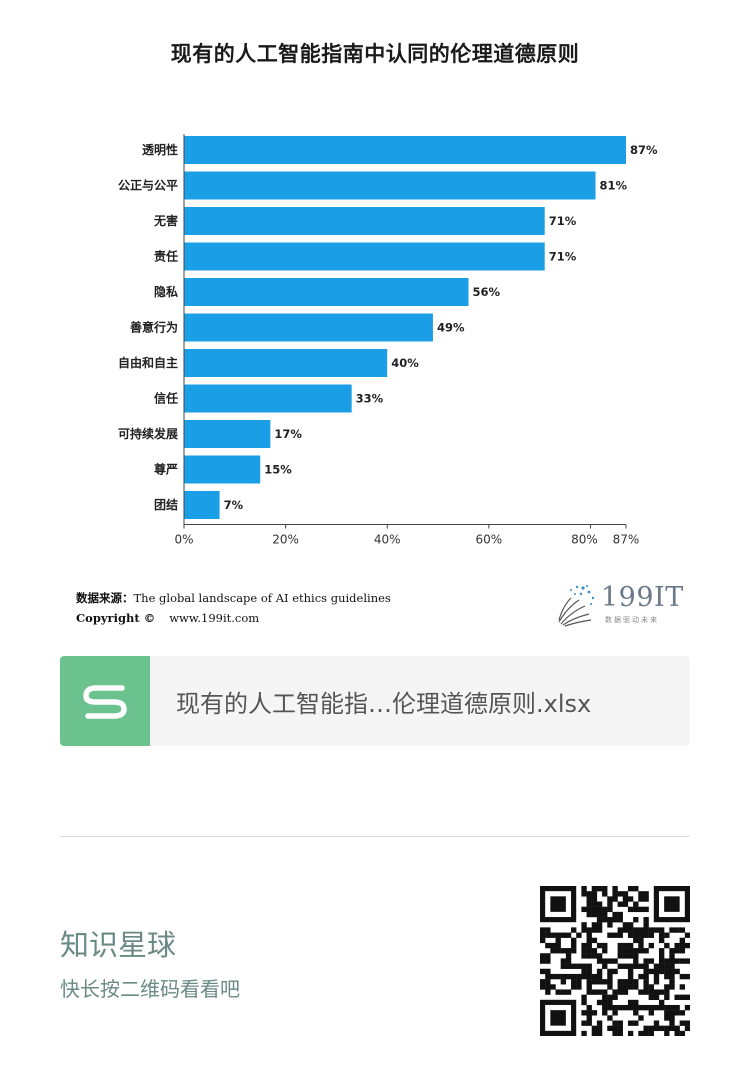 The width and height of the screenshot is (750, 1086). I want to click on category-label: 自由和自主, so click(148, 362).